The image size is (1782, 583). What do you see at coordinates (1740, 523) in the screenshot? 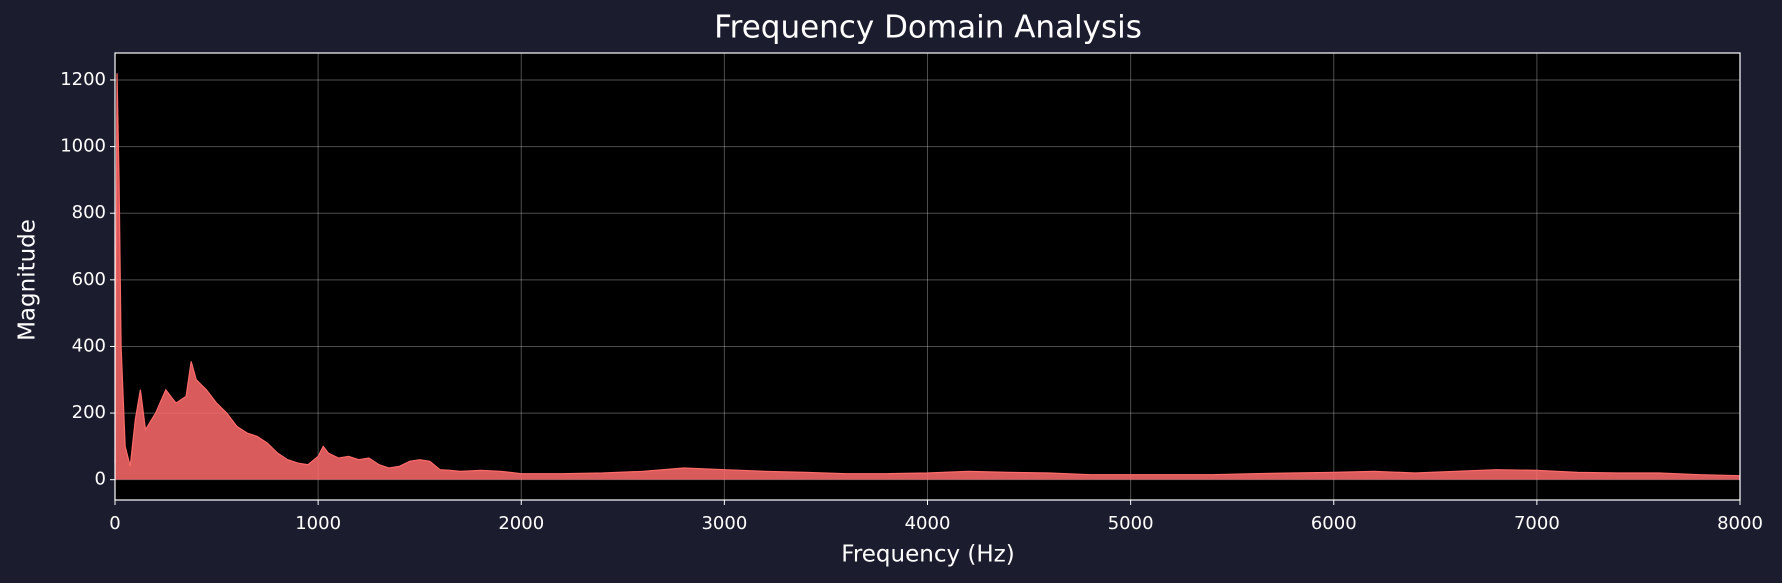
I see `x-tick-label: 8000` at bounding box center [1740, 523].